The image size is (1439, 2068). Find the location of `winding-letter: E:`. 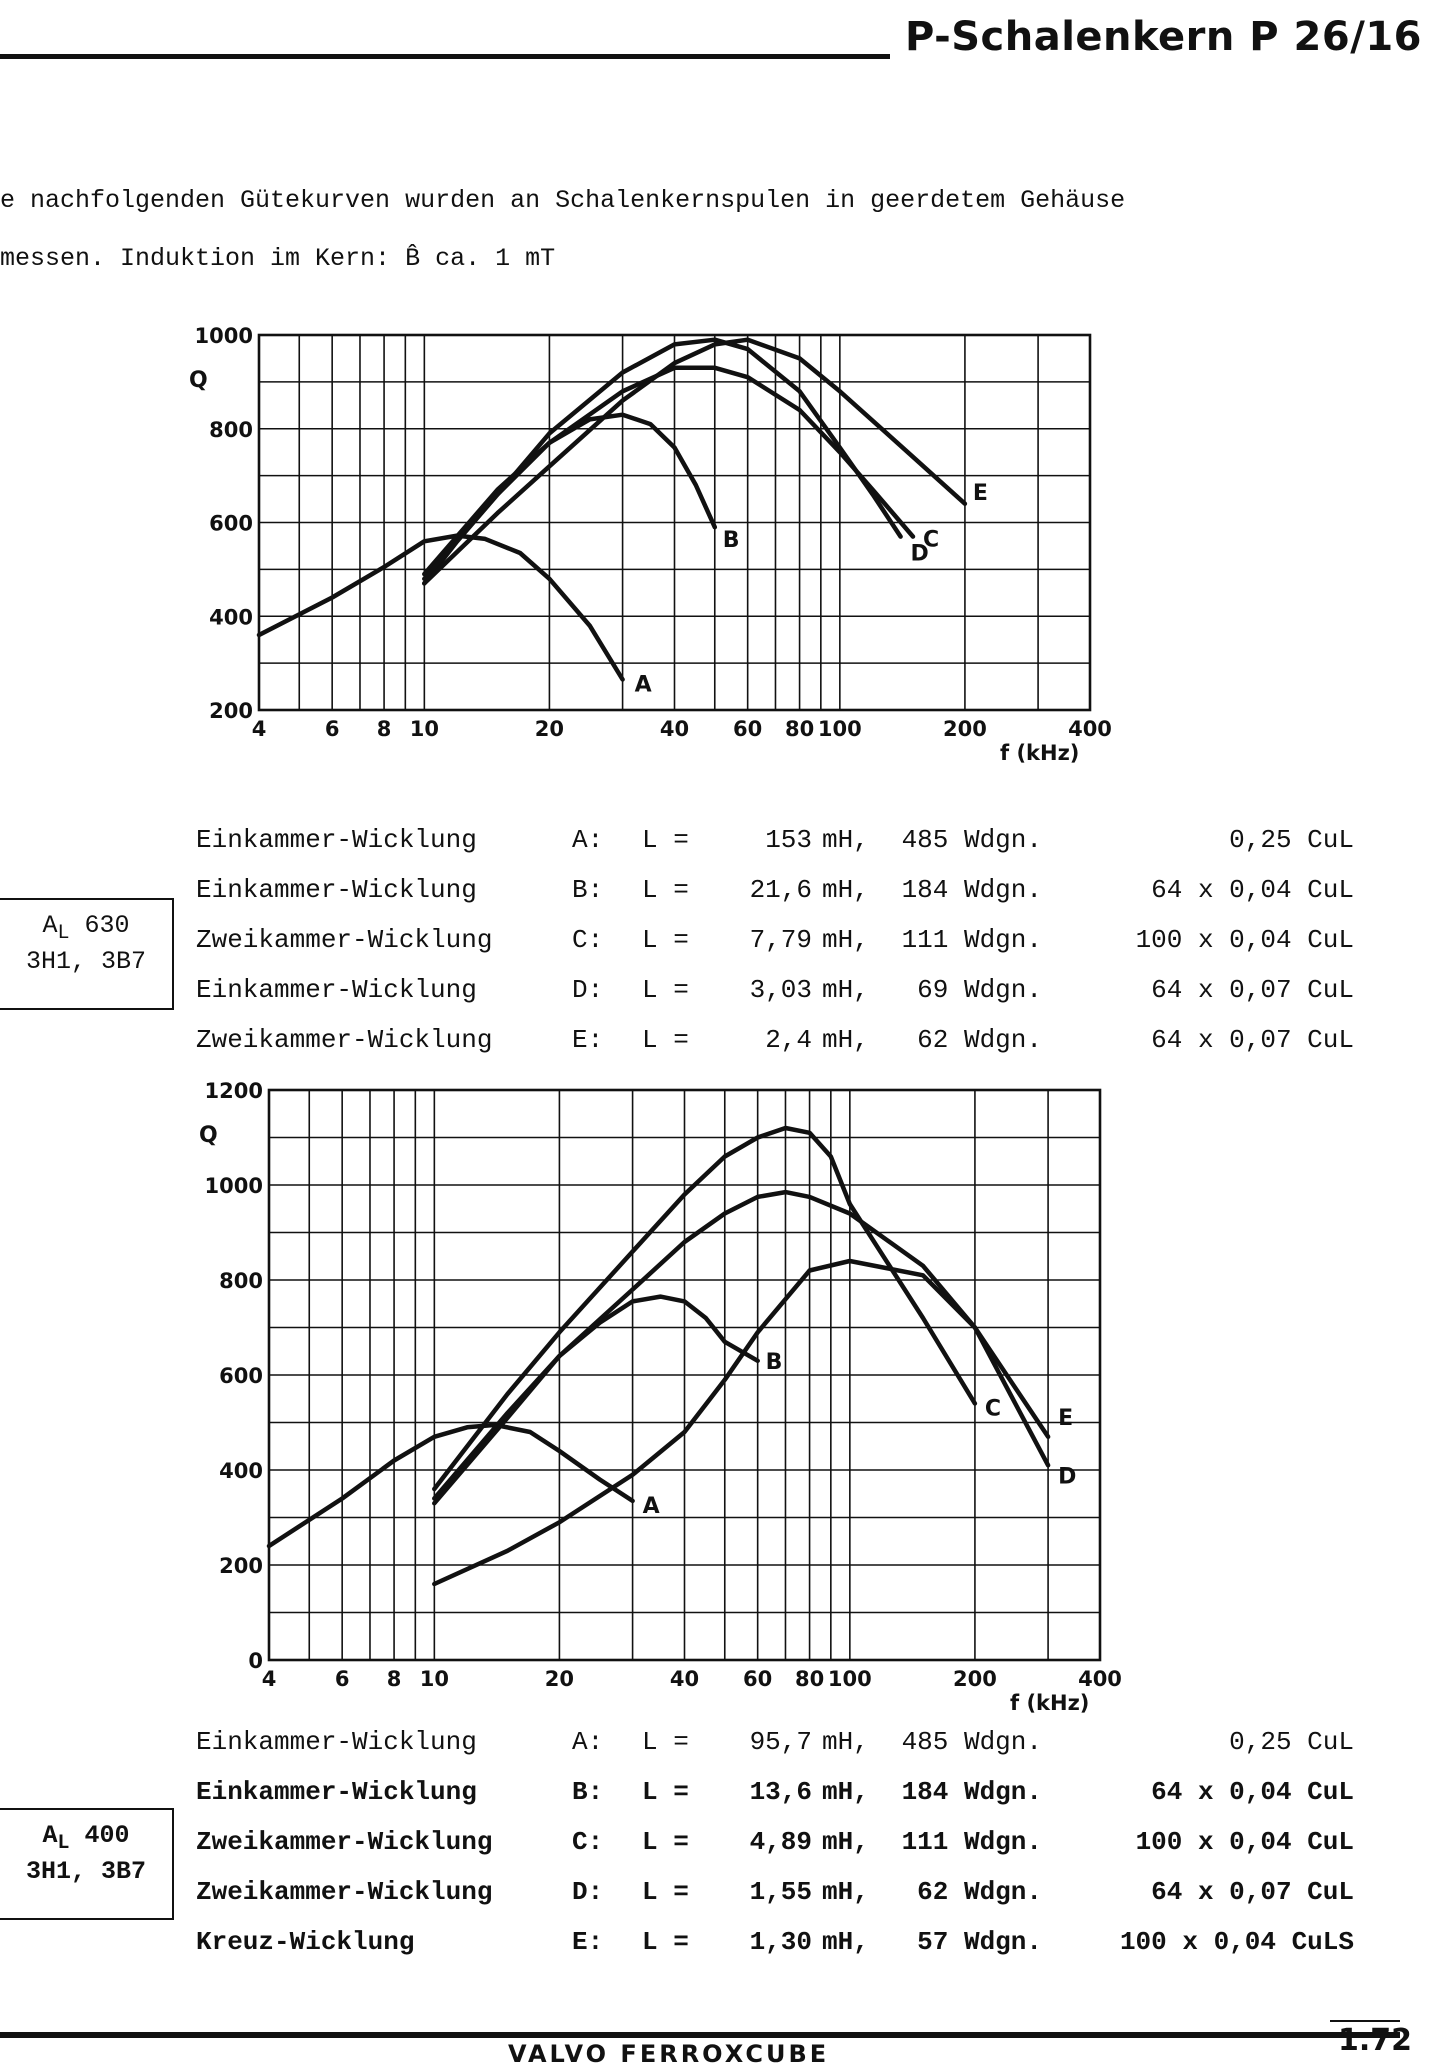

winding-letter: E: is located at coordinates (588, 1040).